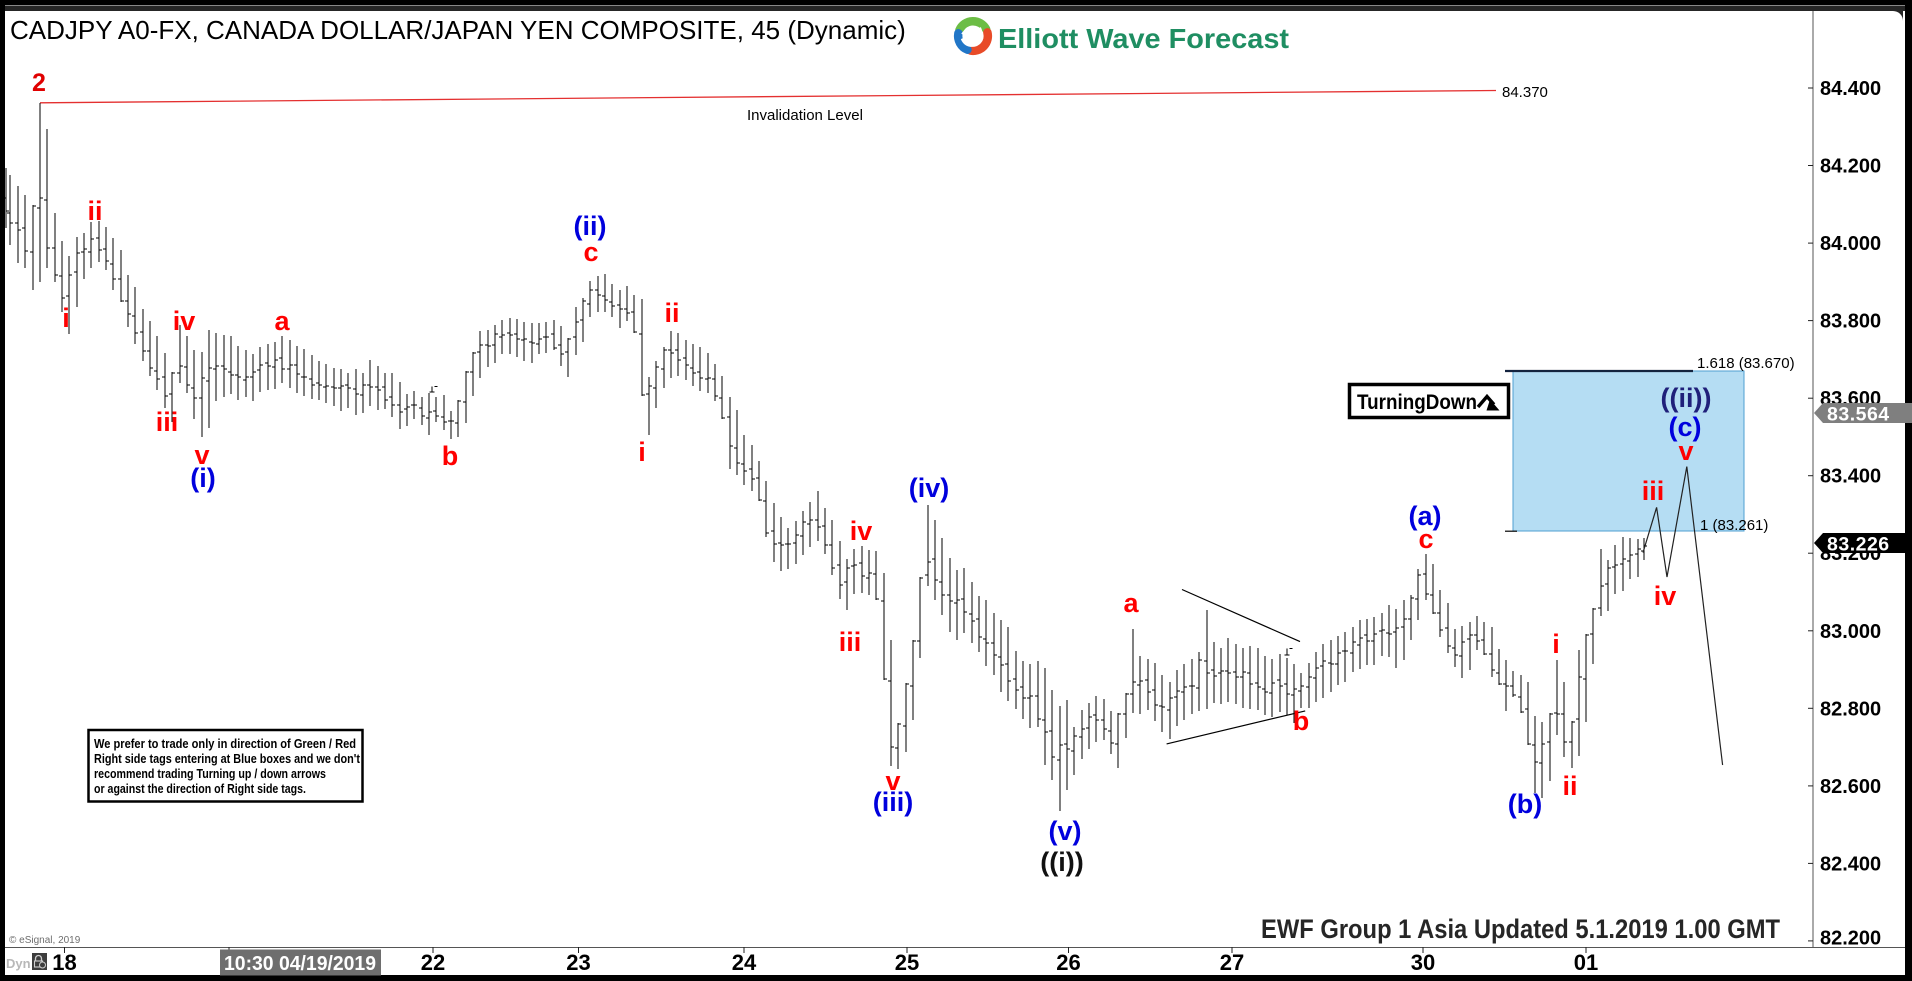 Image resolution: width=1912 pixels, height=981 pixels. Describe the element at coordinates (1586, 962) in the screenshot. I see `svg-text: 01` at that location.